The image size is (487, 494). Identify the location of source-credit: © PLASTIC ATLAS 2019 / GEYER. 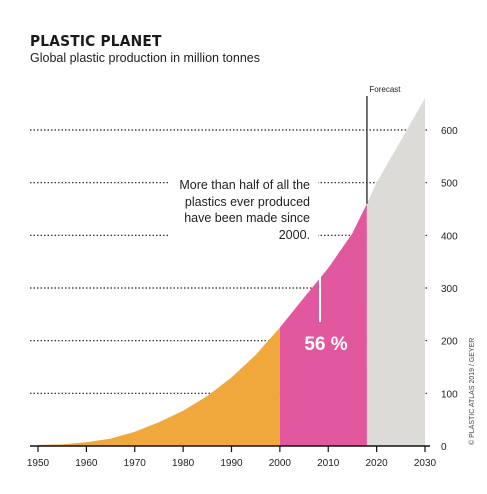
(472, 391).